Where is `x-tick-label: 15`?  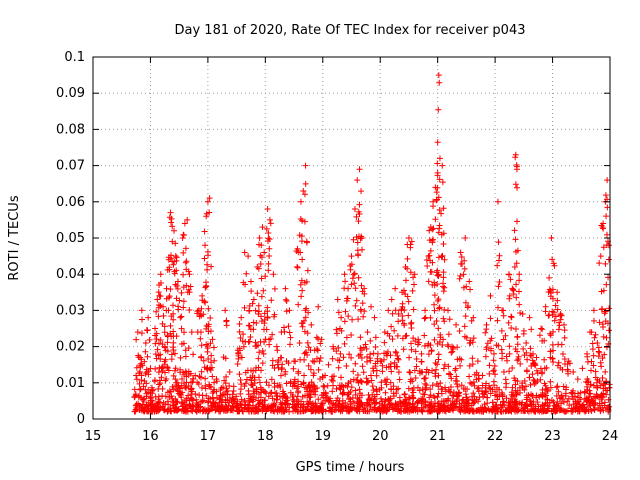
x-tick-label: 15 is located at coordinates (93, 436).